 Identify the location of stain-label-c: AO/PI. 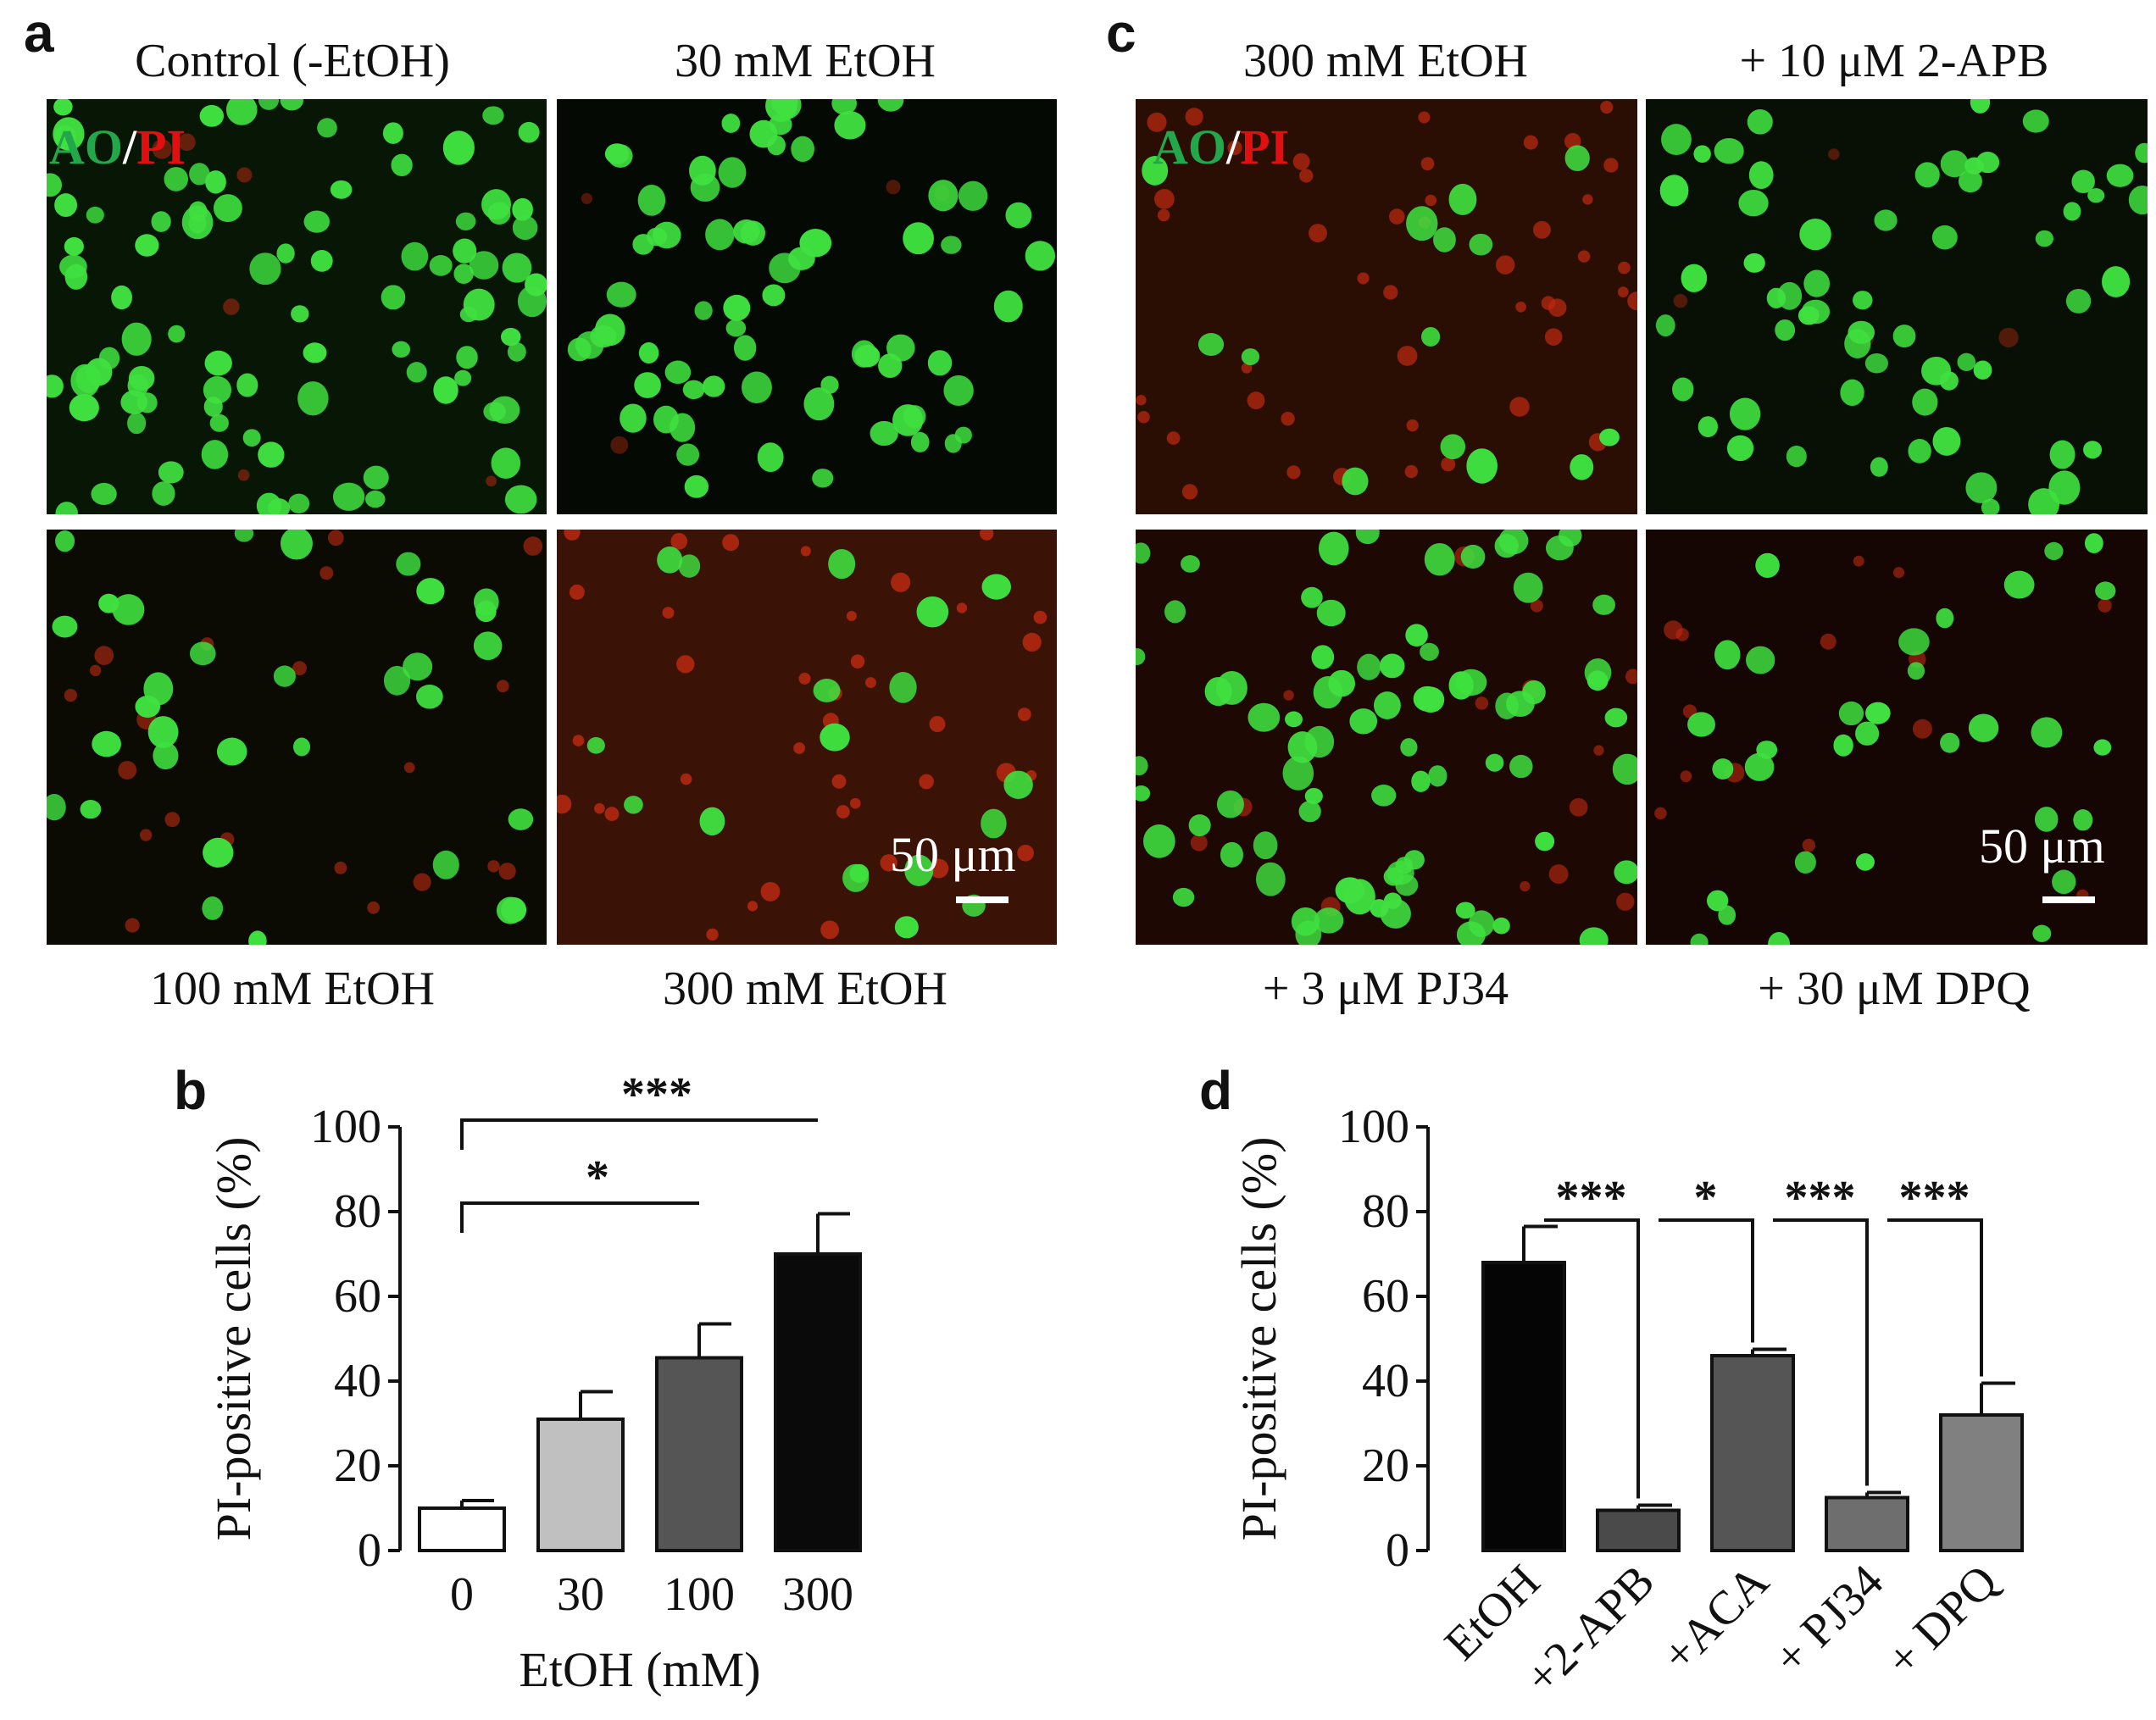
(1221, 147).